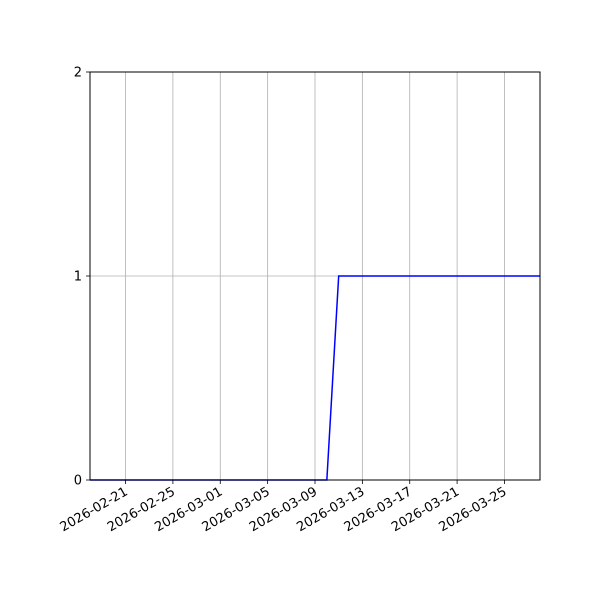 This screenshot has height=600, width=600. What do you see at coordinates (78, 73) in the screenshot?
I see `y-tick-label: 2` at bounding box center [78, 73].